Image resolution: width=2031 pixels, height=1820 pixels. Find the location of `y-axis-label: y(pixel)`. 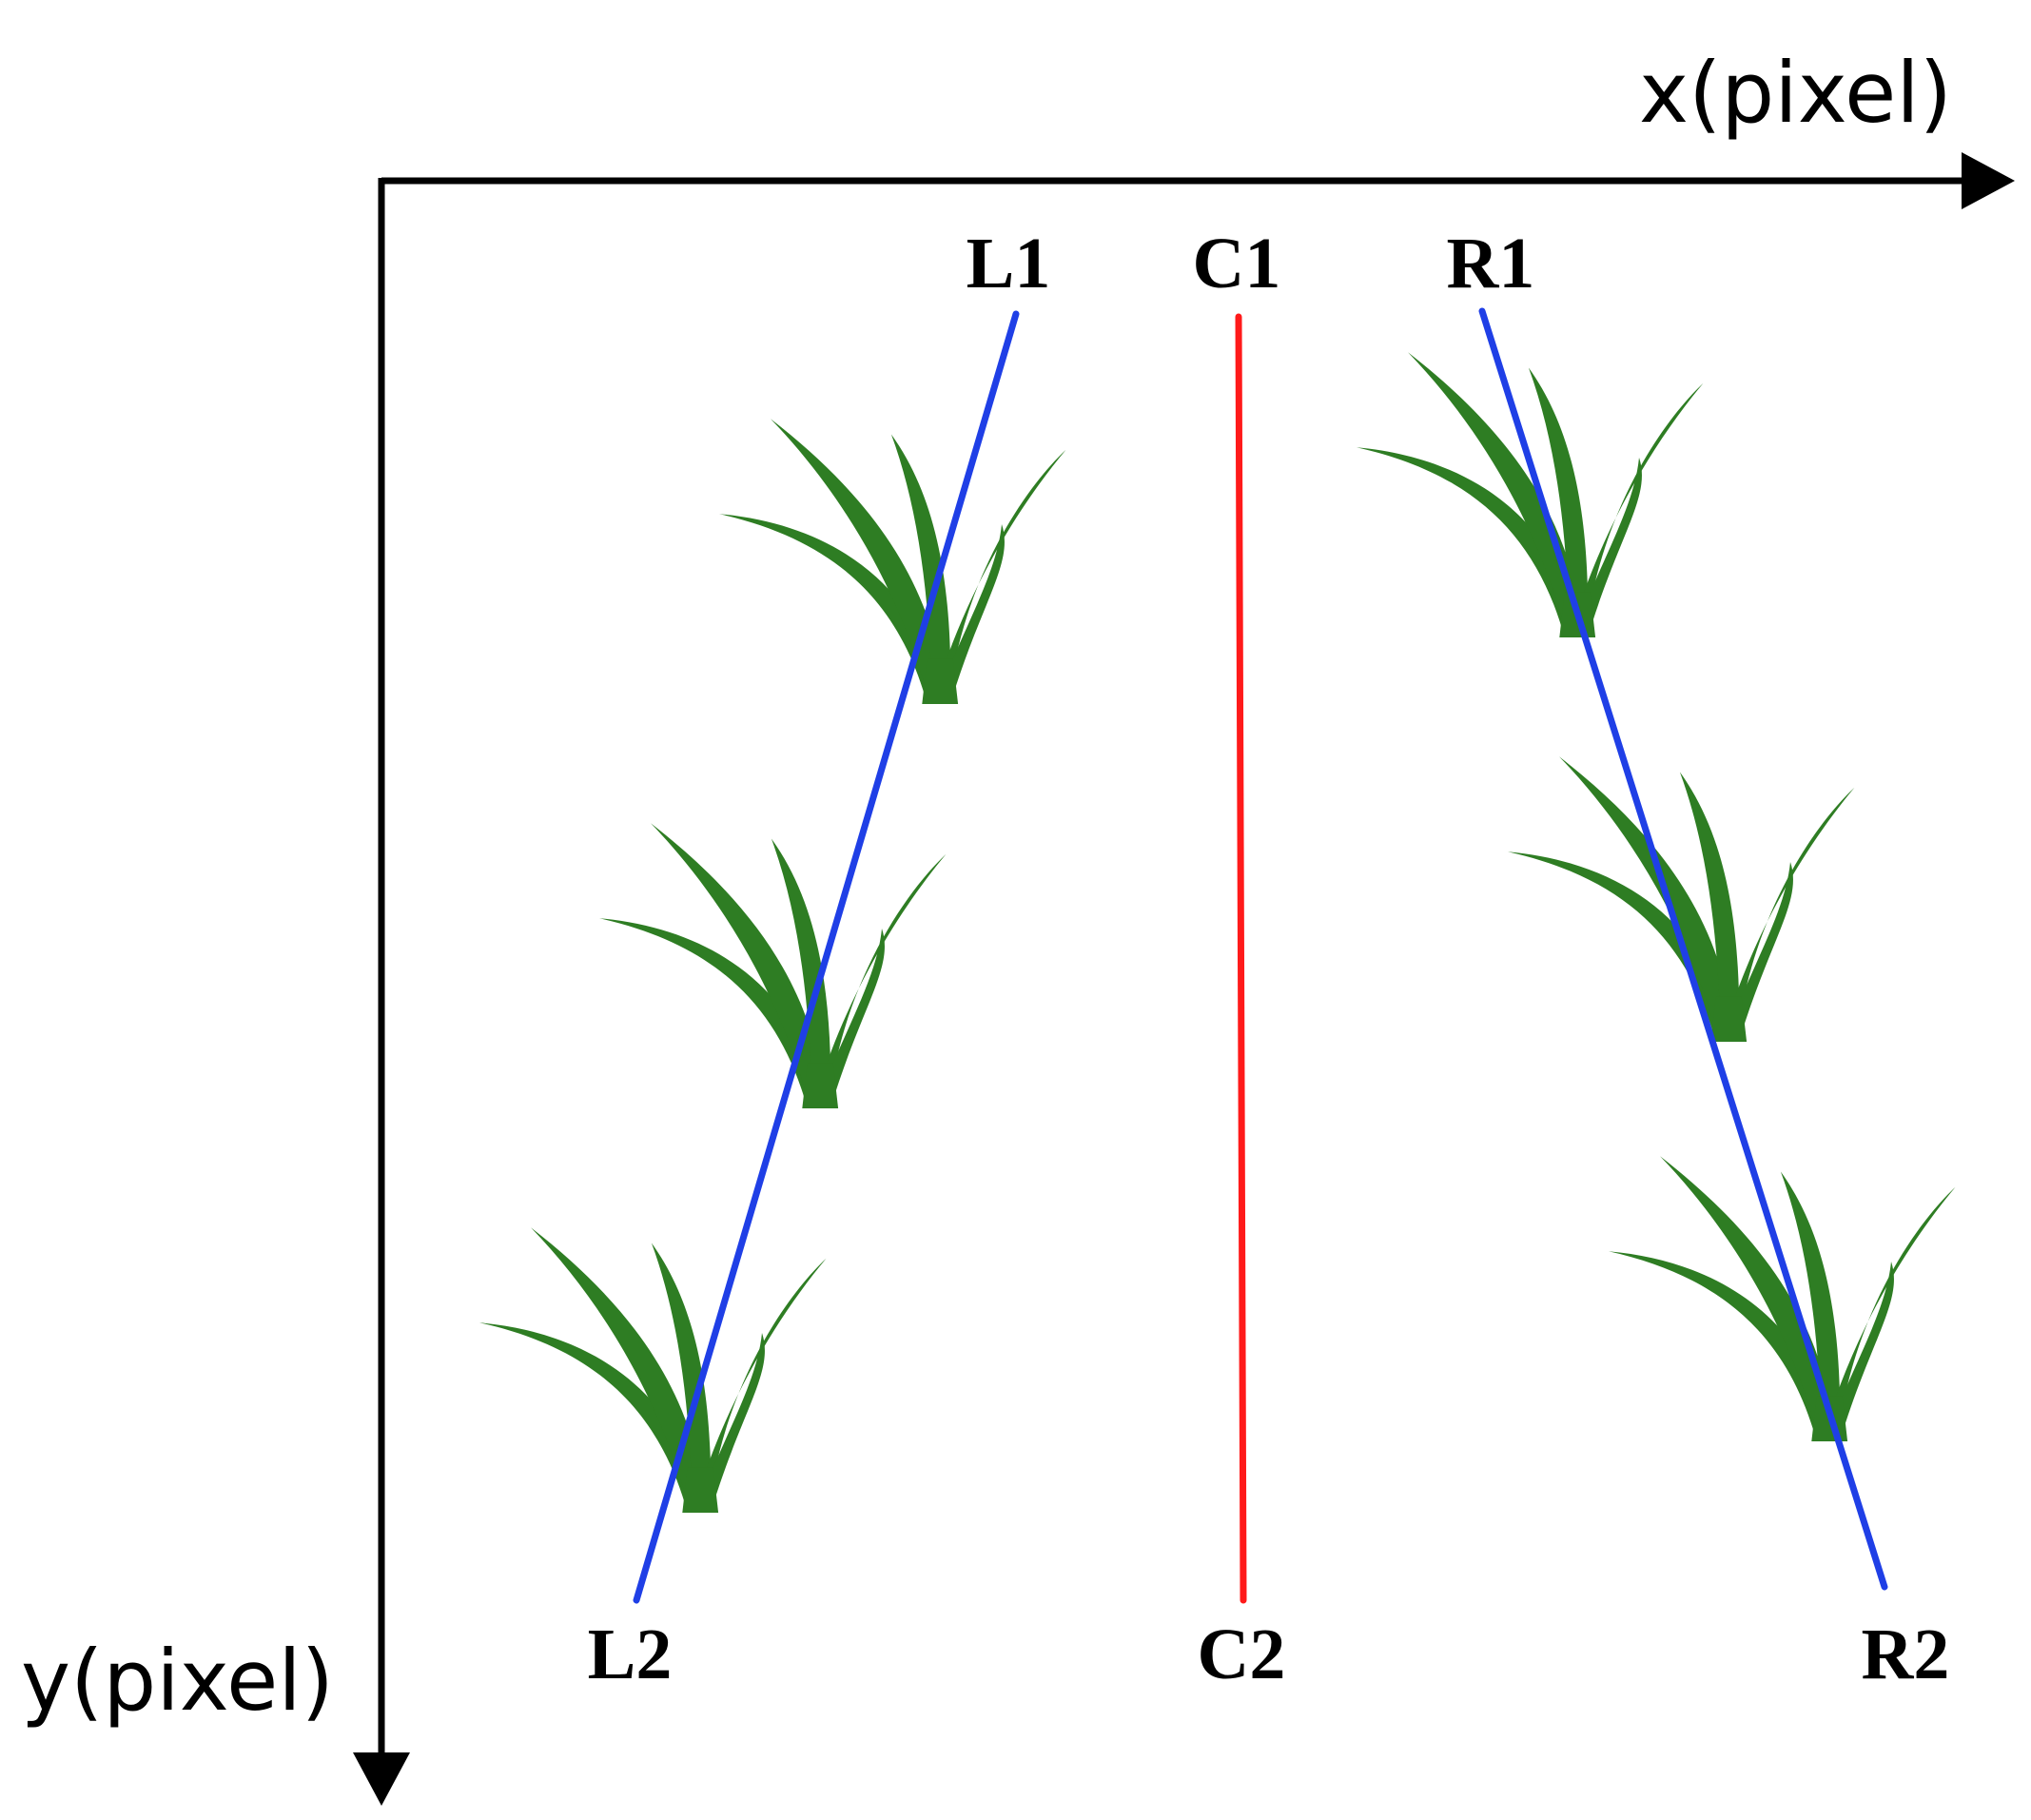

y-axis-label: y(pixel) is located at coordinates (177, 1681).